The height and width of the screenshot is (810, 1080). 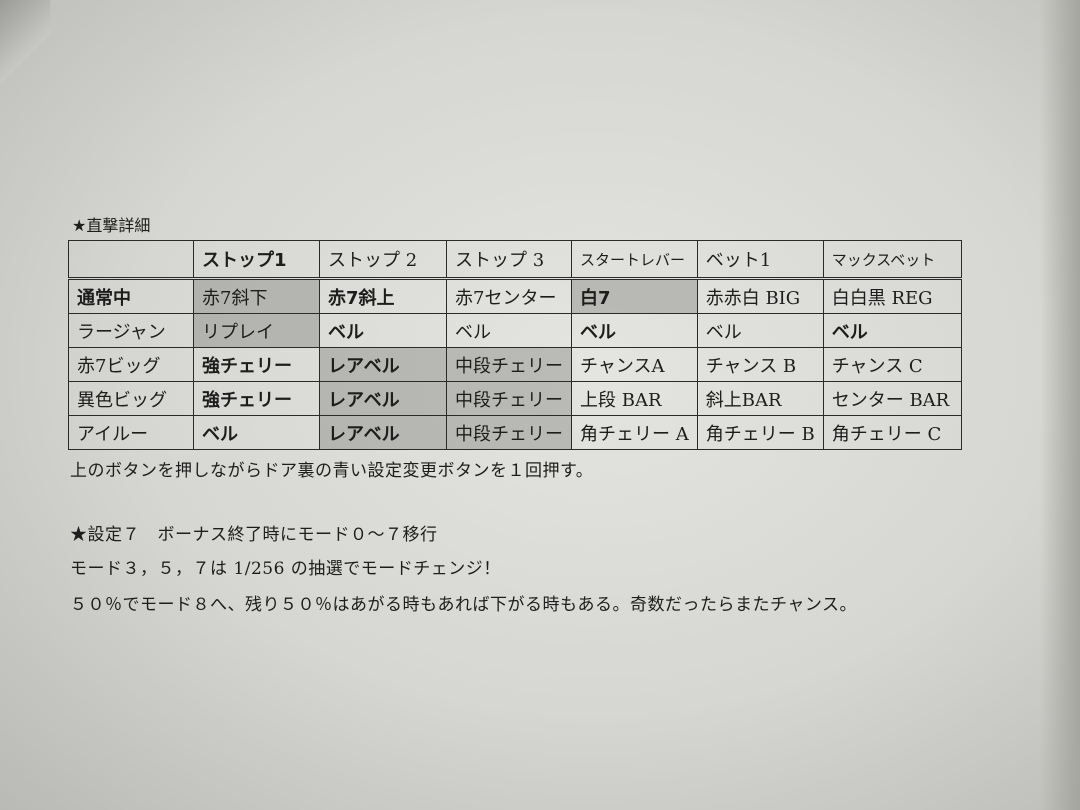 What do you see at coordinates (285, 569) in the screenshot?
I see `mode-change-text: モード３，５，７は 1/256 の抽選でモードチェンジ！` at bounding box center [285, 569].